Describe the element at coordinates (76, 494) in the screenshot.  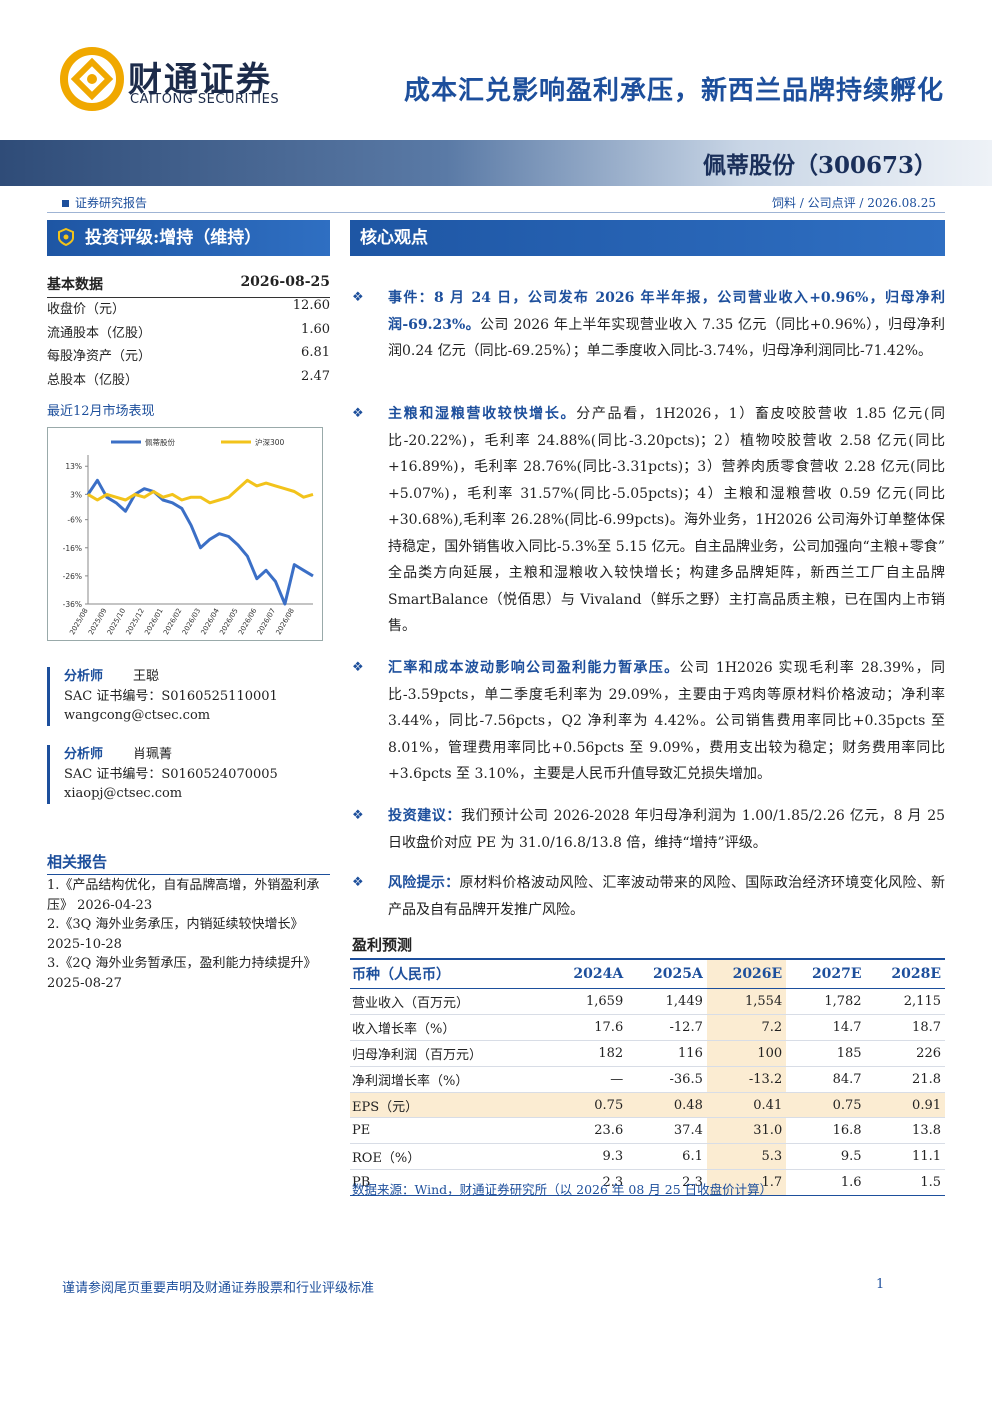
I see `y-tick-label: 3%` at that location.